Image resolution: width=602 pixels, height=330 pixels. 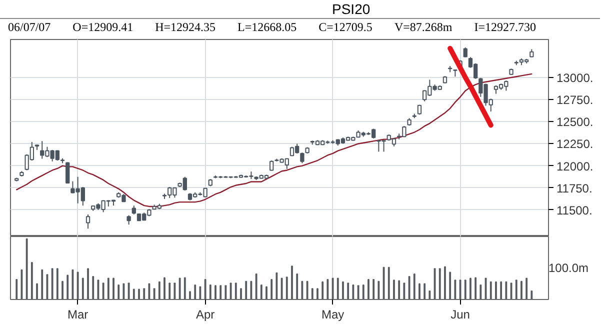 I want to click on text: I=12927.730, so click(x=505, y=27).